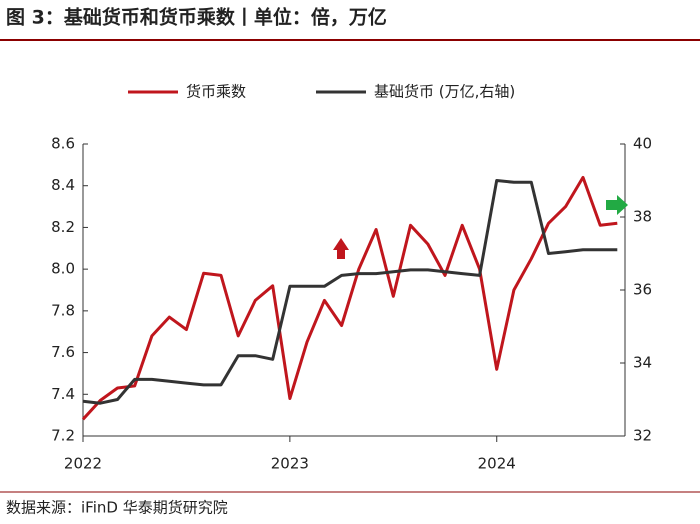 This screenshot has width=700, height=524. Describe the element at coordinates (63, 227) in the screenshot. I see `y-tick-label: 8.2` at that location.